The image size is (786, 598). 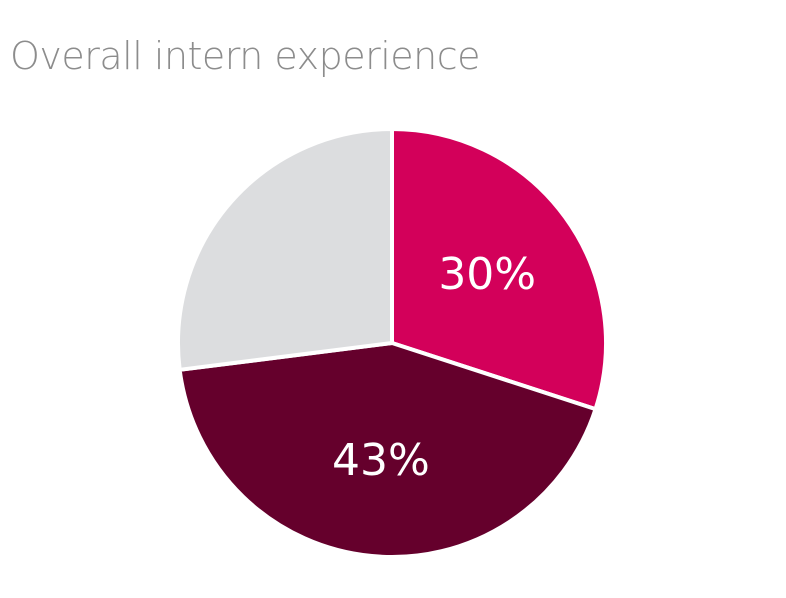 What do you see at coordinates (381, 460) in the screenshot?
I see `slice-label: 43%` at bounding box center [381, 460].